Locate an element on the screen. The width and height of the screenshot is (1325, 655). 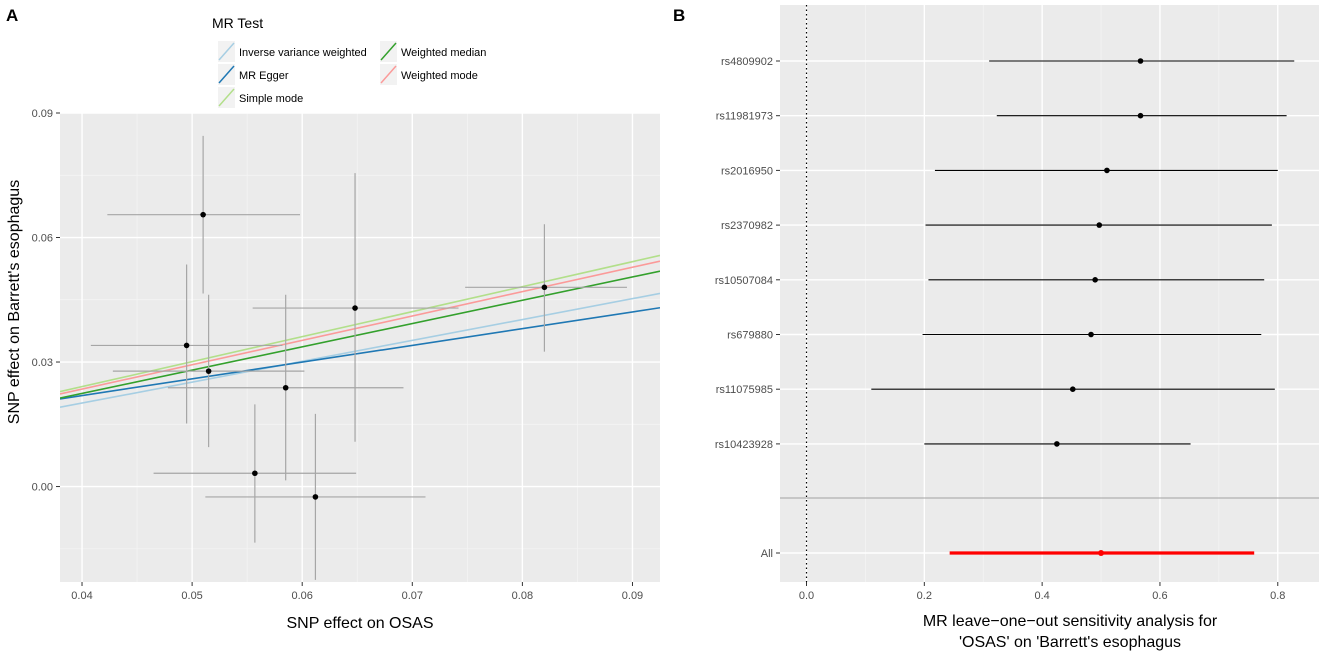
x-tick-label: 0.04 is located at coordinates (81, 596).